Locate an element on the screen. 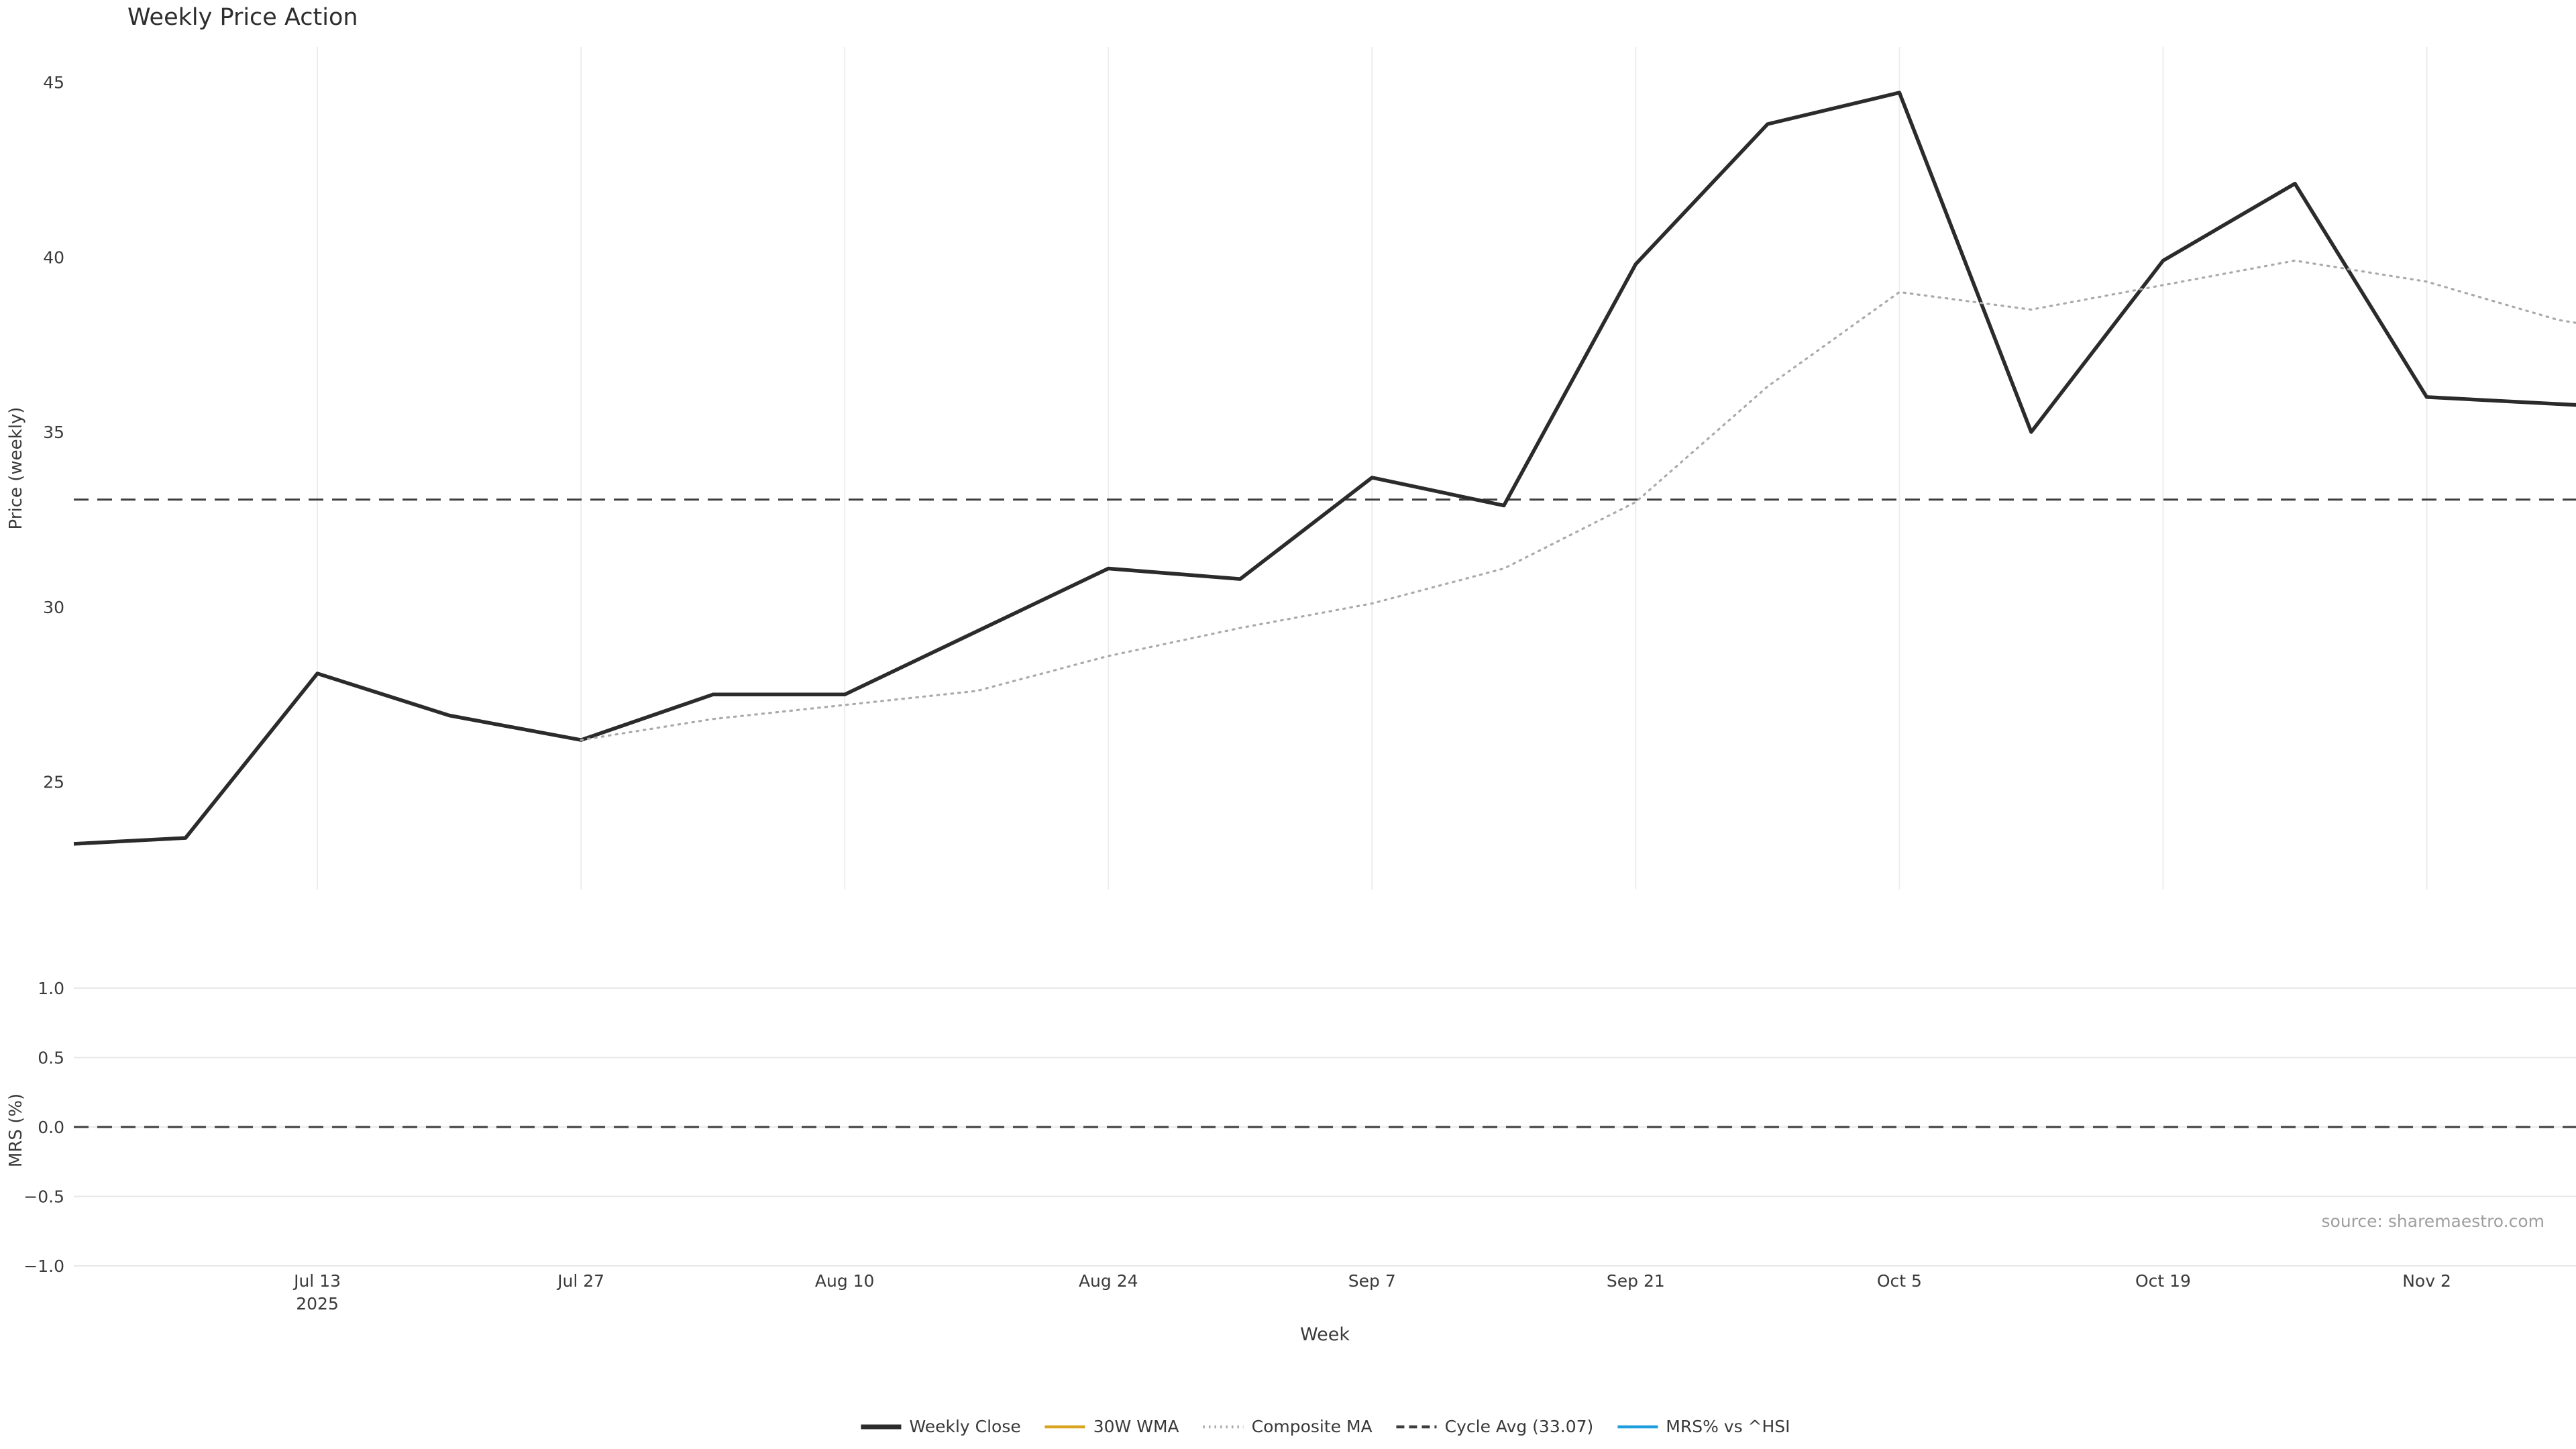 The image size is (2576, 1449). price-ytick-label: 25 is located at coordinates (53, 782).